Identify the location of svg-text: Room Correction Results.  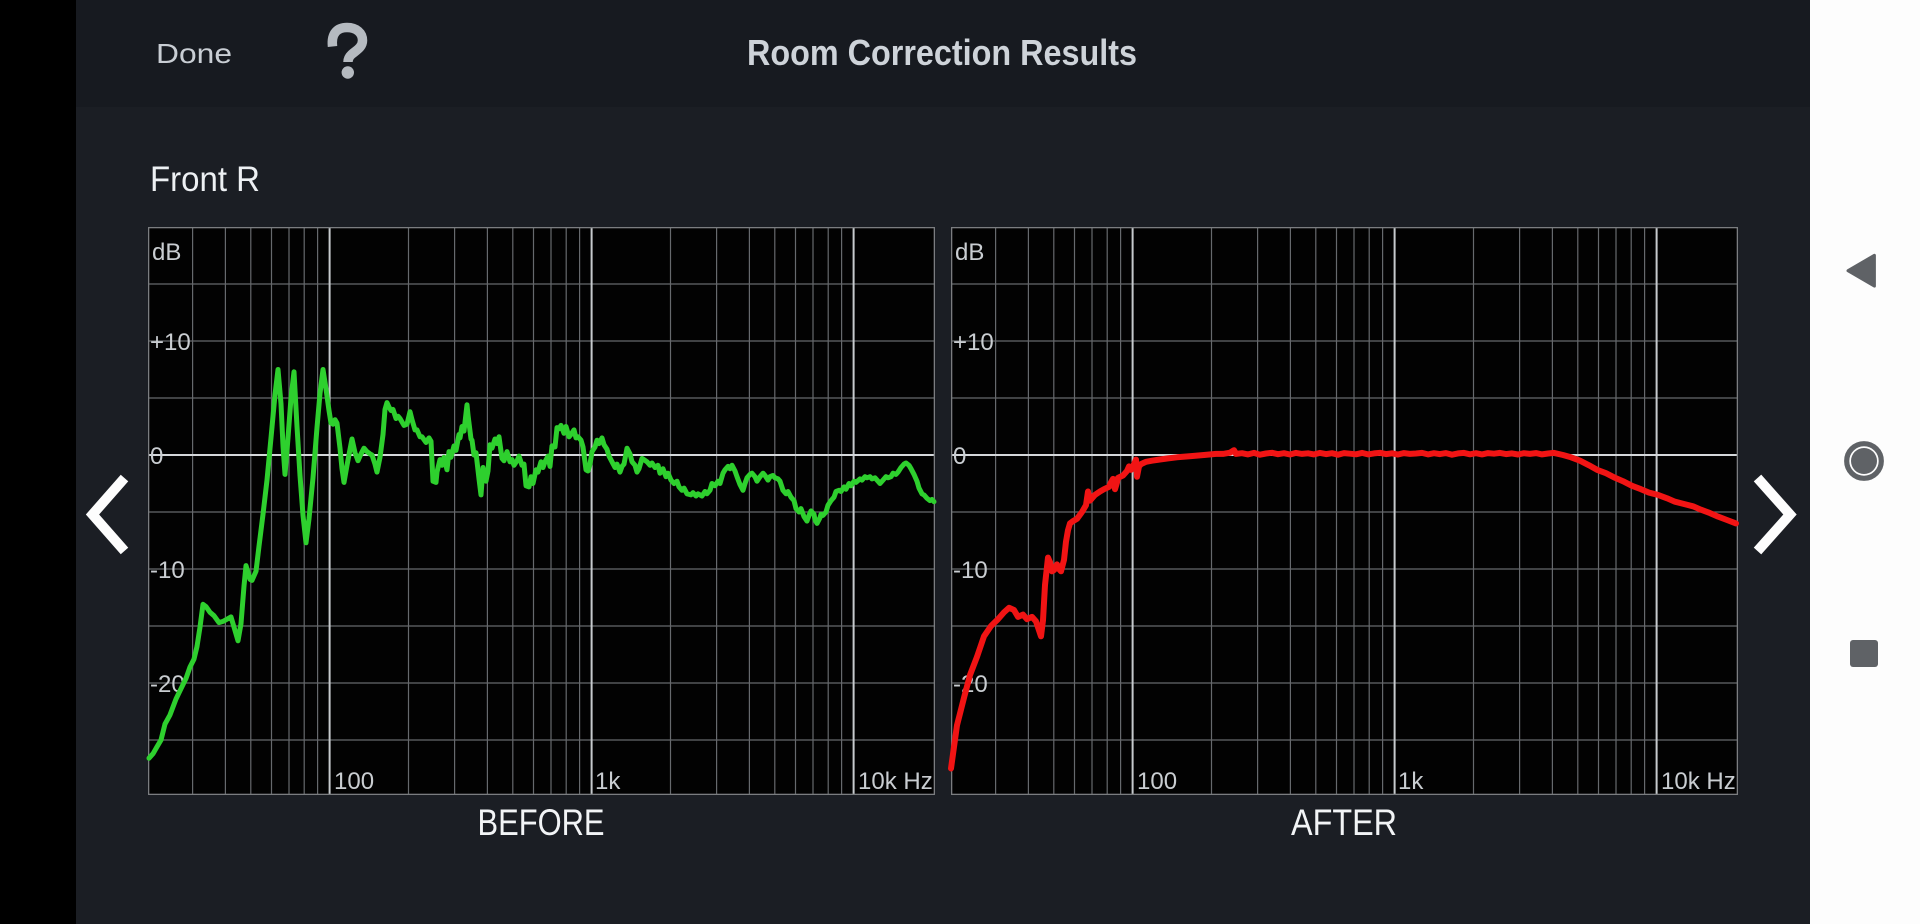
(942, 52).